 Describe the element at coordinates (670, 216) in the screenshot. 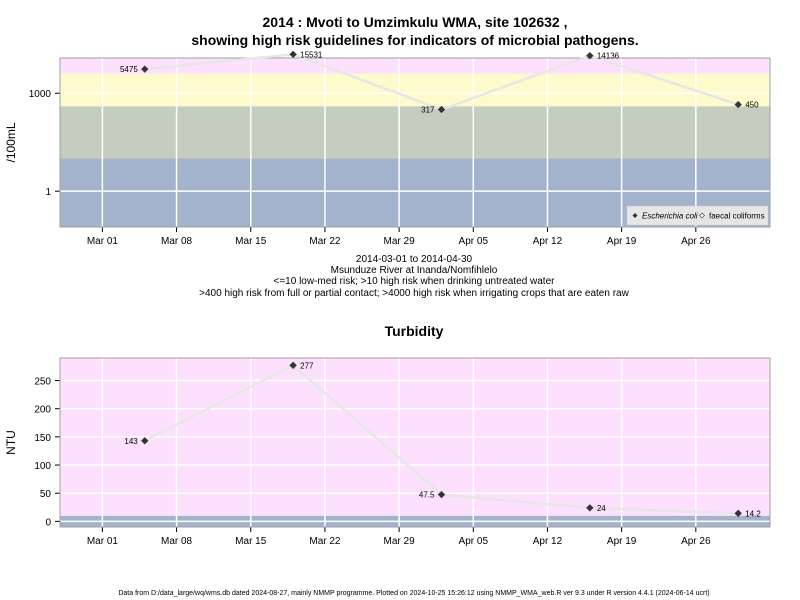

I see `legend-label-ecoli: Escherichia coli` at that location.